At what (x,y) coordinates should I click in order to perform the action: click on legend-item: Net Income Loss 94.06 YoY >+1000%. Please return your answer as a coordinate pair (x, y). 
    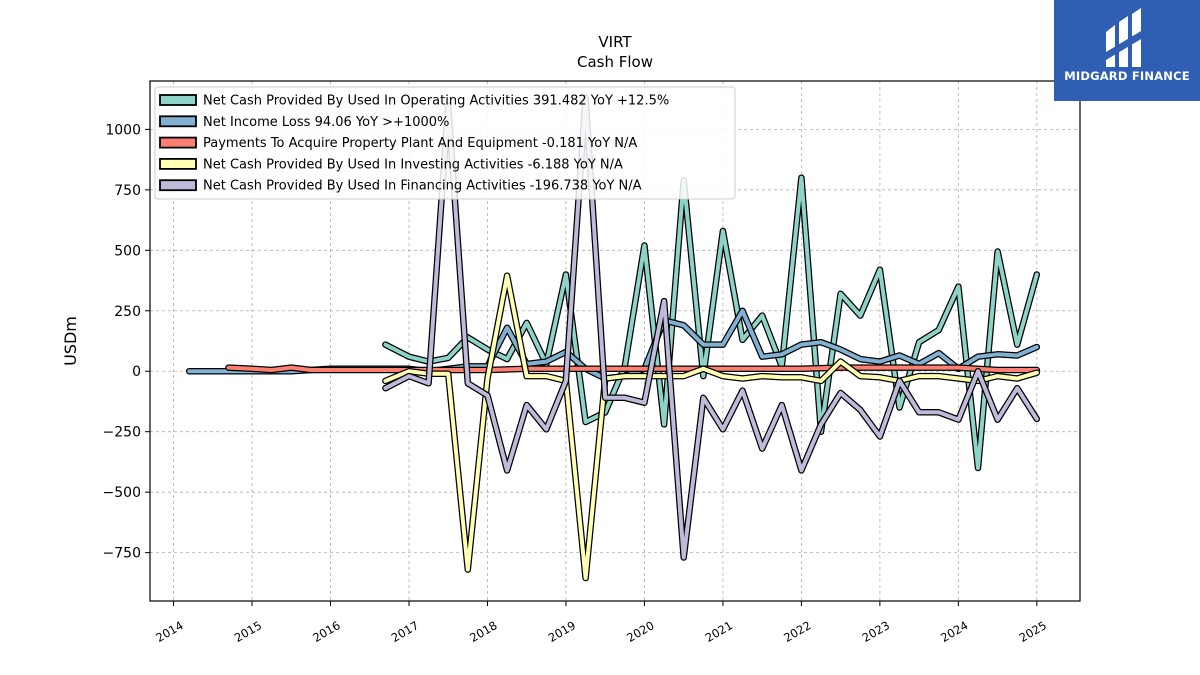
    Looking at the image, I should click on (304, 122).